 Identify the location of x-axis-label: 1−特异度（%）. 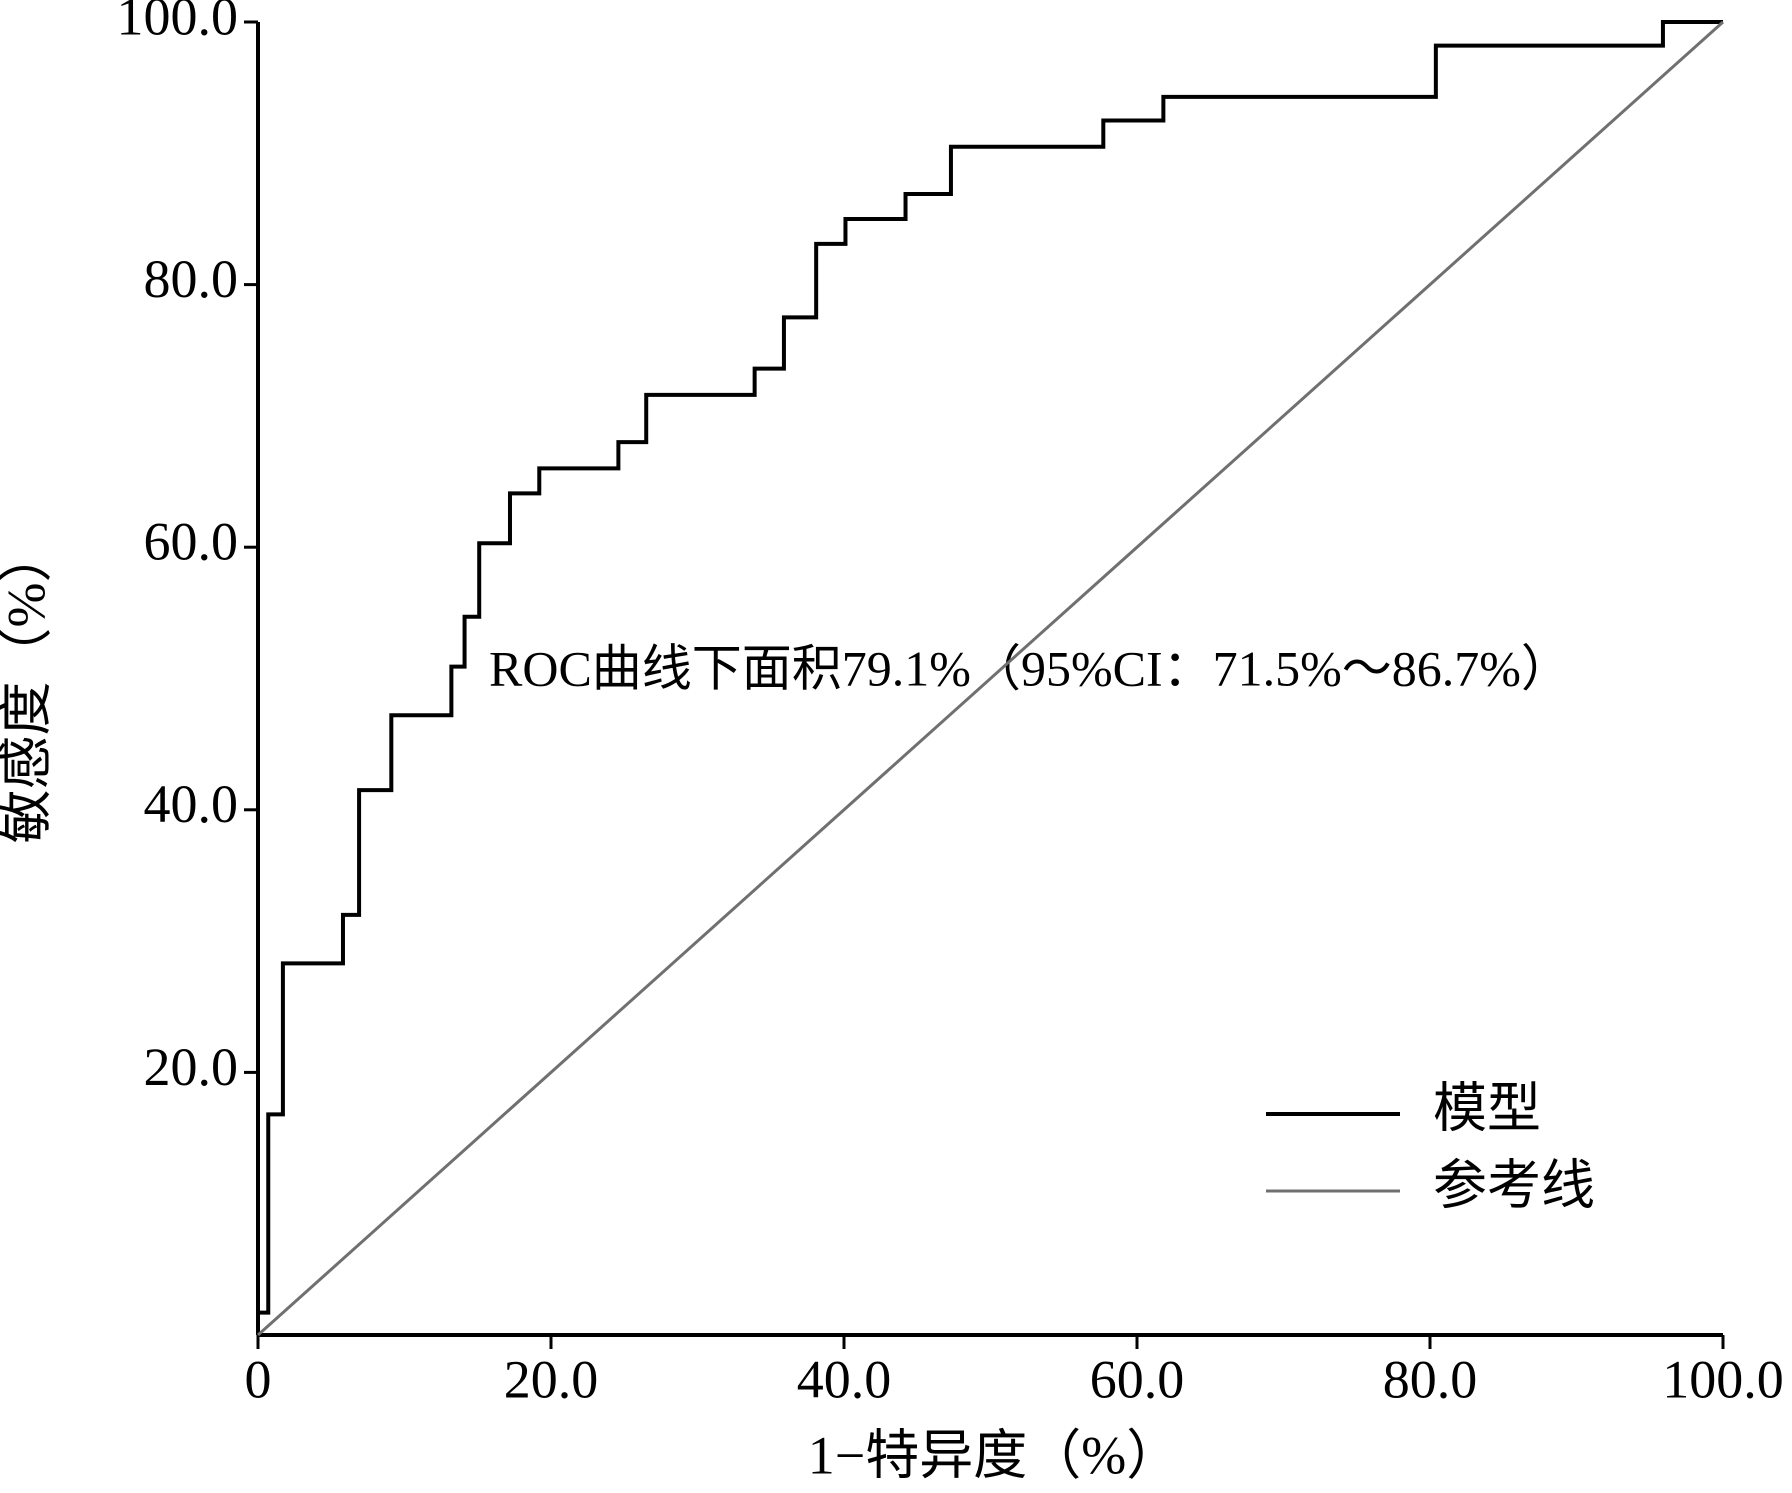
(994, 1455).